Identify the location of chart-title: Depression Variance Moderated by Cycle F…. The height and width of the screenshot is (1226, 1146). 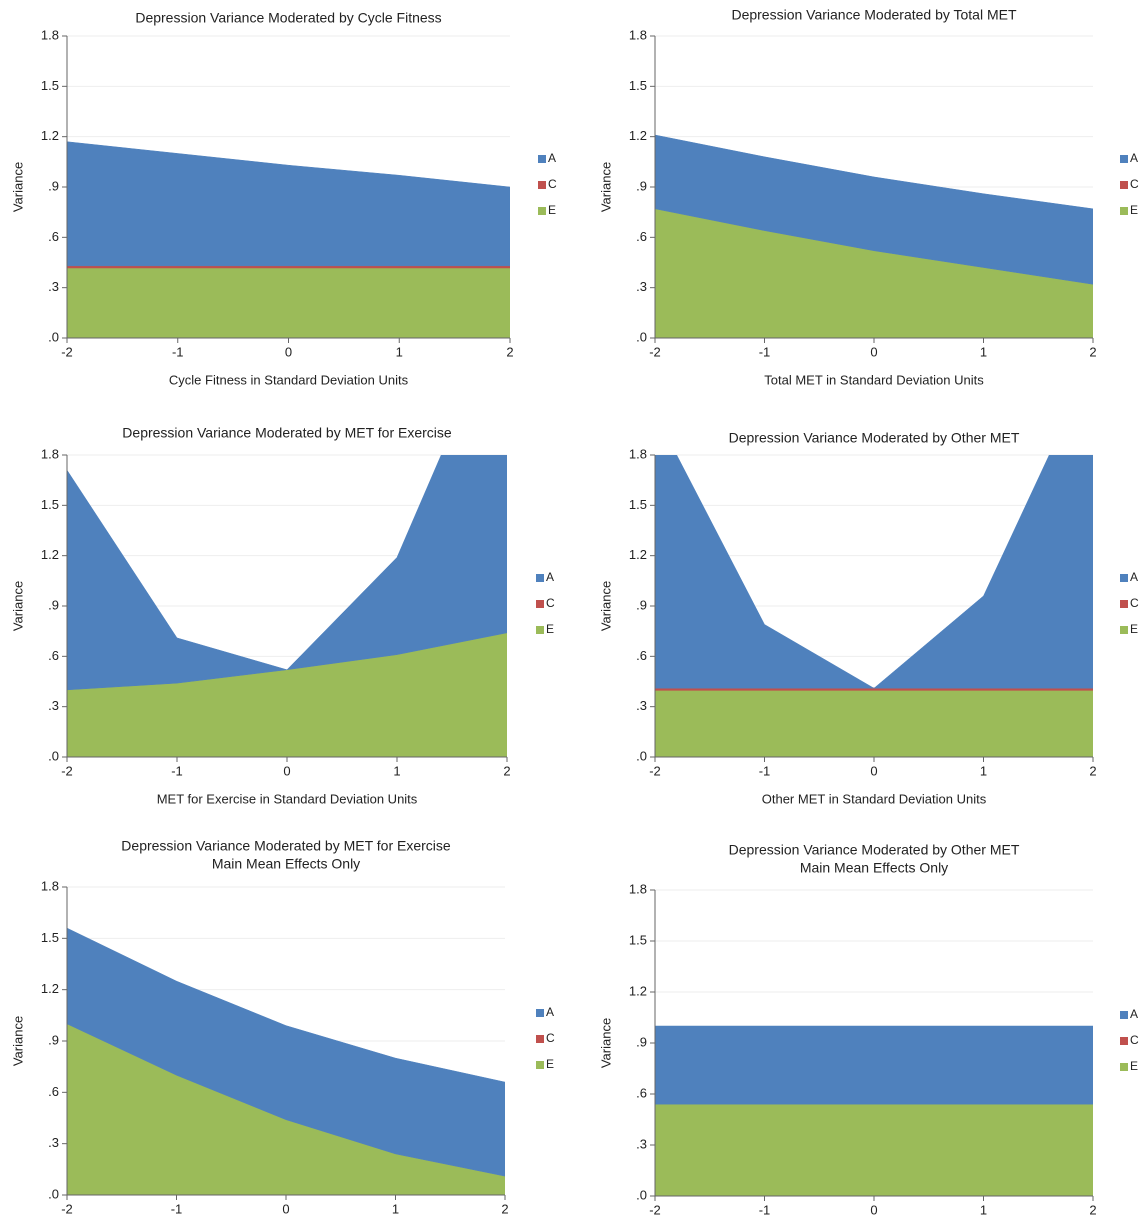
(288, 18).